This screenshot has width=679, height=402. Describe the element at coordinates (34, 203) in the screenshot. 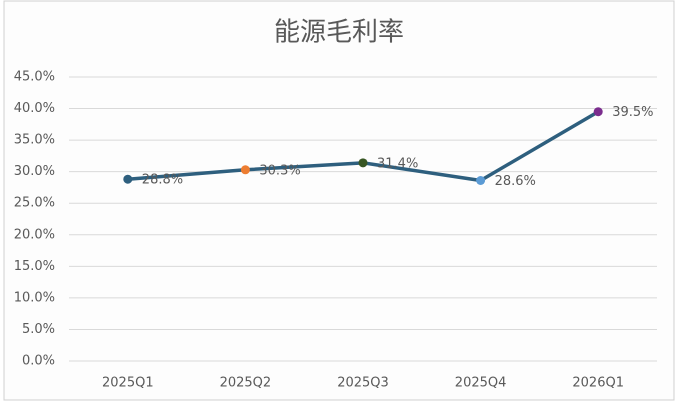

I see `y-tick-label: 25.0%` at that location.